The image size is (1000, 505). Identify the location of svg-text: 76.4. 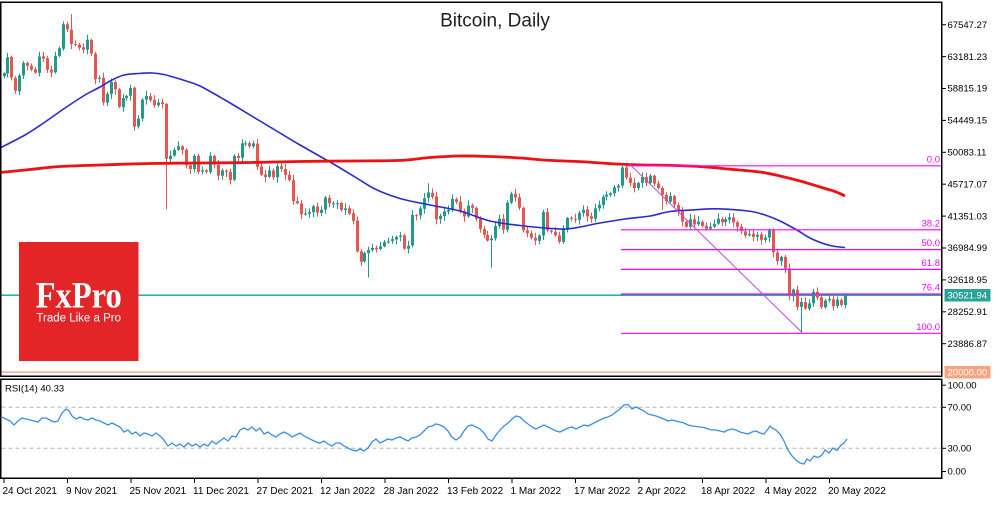
(931, 288).